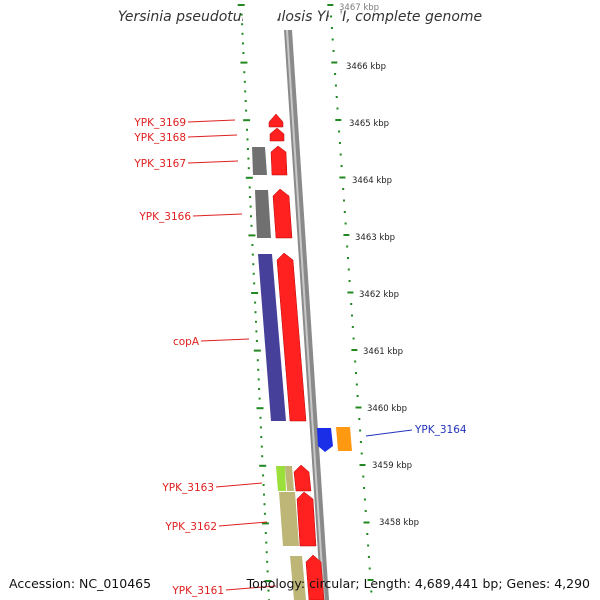 The width and height of the screenshot is (600, 600). I want to click on scale-label: 3459 kbp, so click(392, 466).